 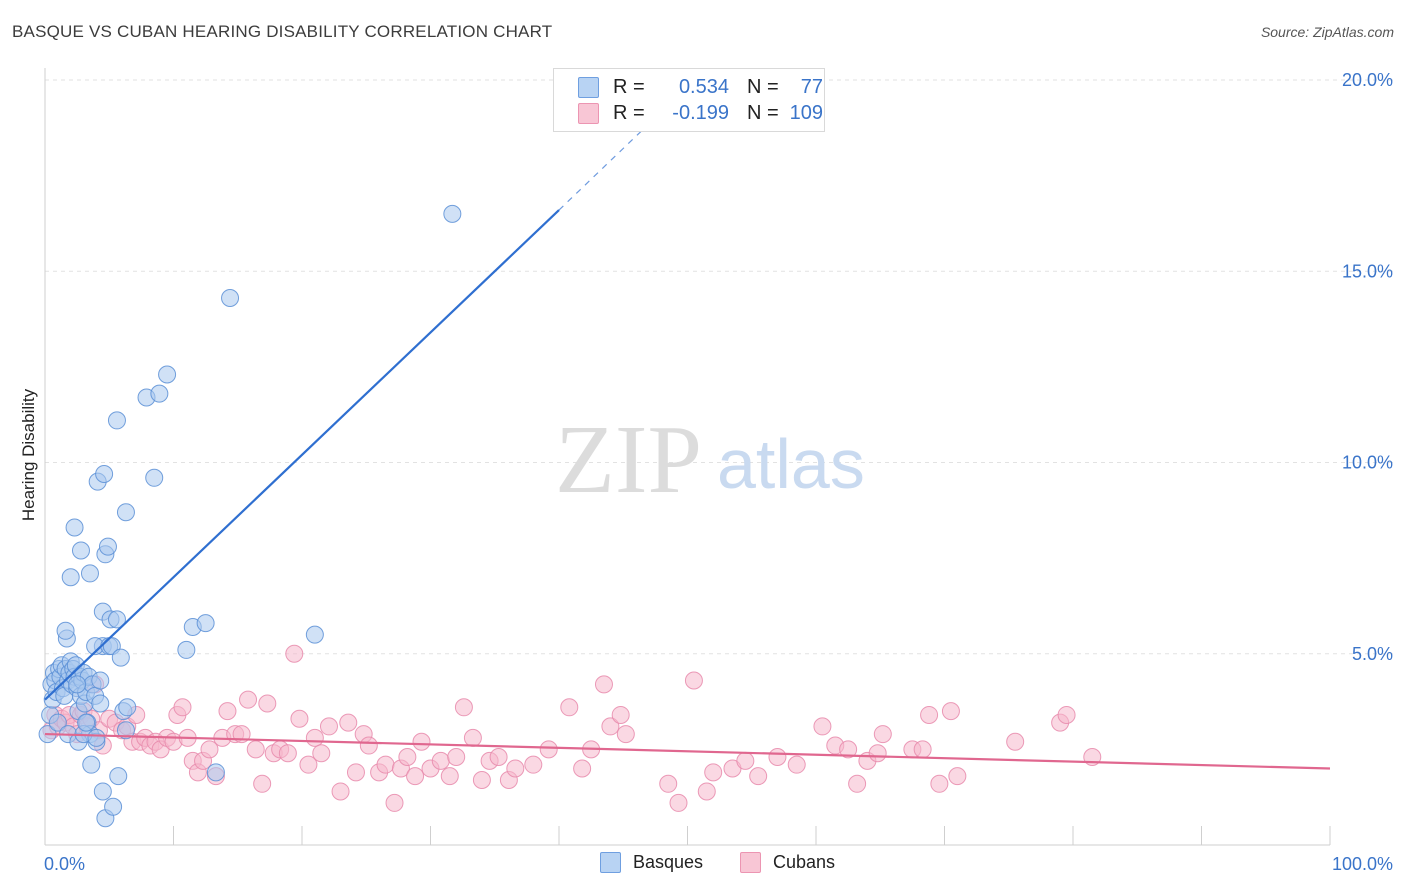 I want to click on legend-label-cubans: Cubans, so click(x=804, y=862).